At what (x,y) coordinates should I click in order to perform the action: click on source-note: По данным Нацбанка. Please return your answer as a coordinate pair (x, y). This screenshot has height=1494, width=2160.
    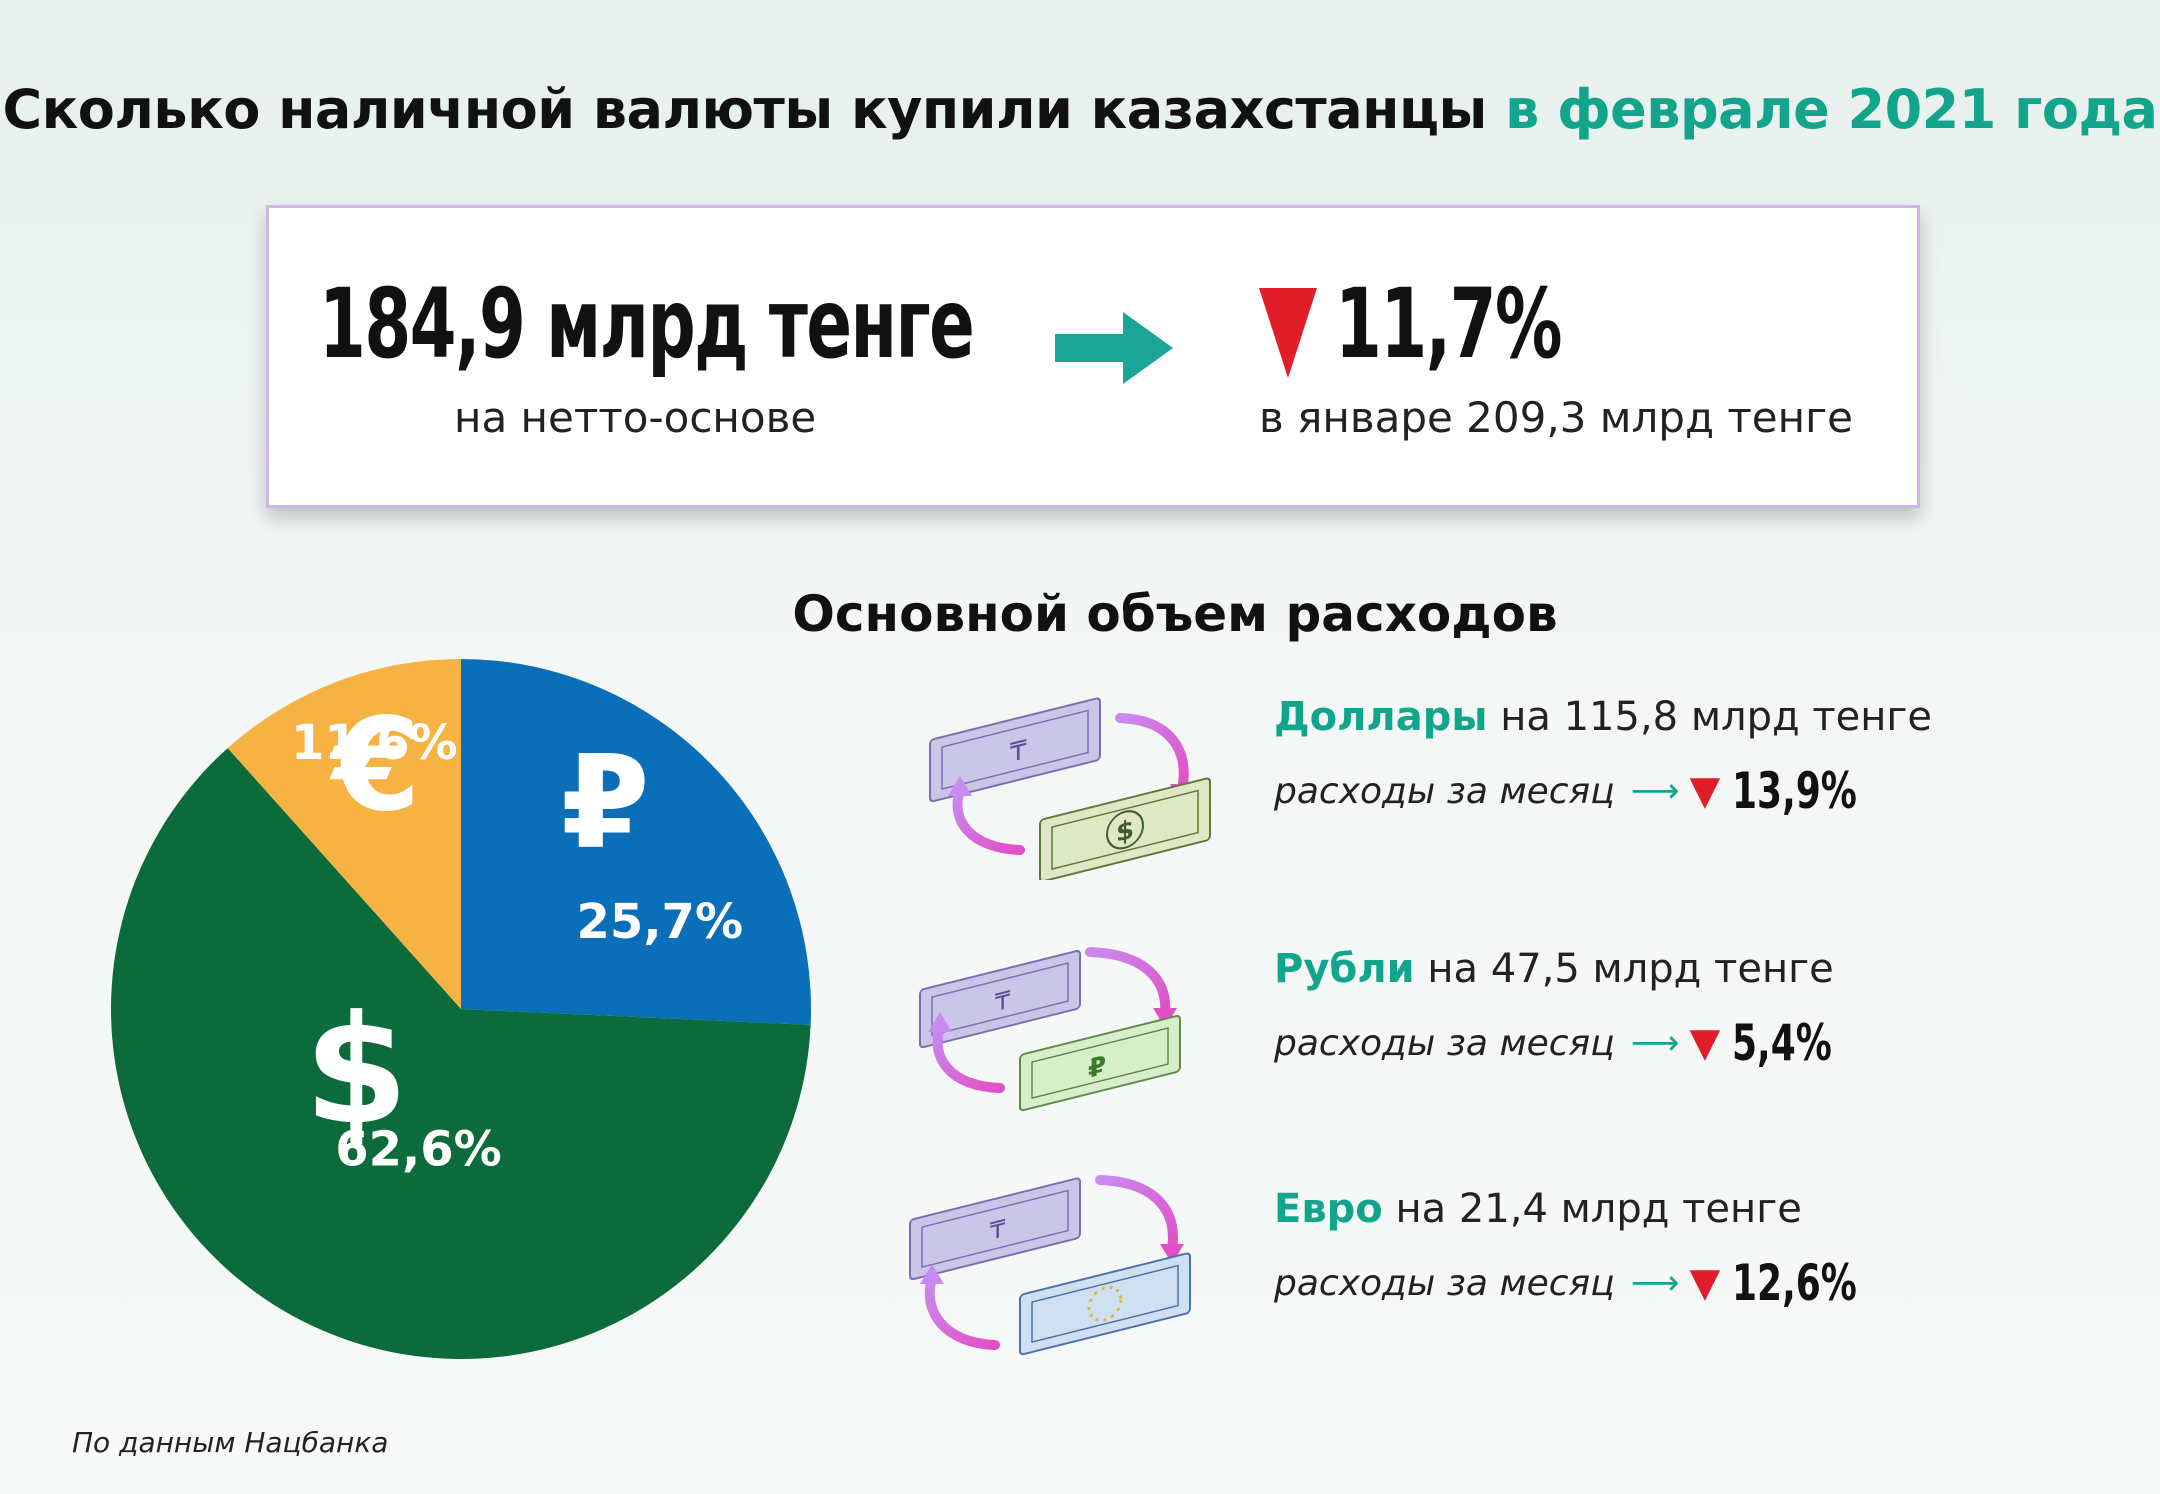
    Looking at the image, I should click on (230, 1442).